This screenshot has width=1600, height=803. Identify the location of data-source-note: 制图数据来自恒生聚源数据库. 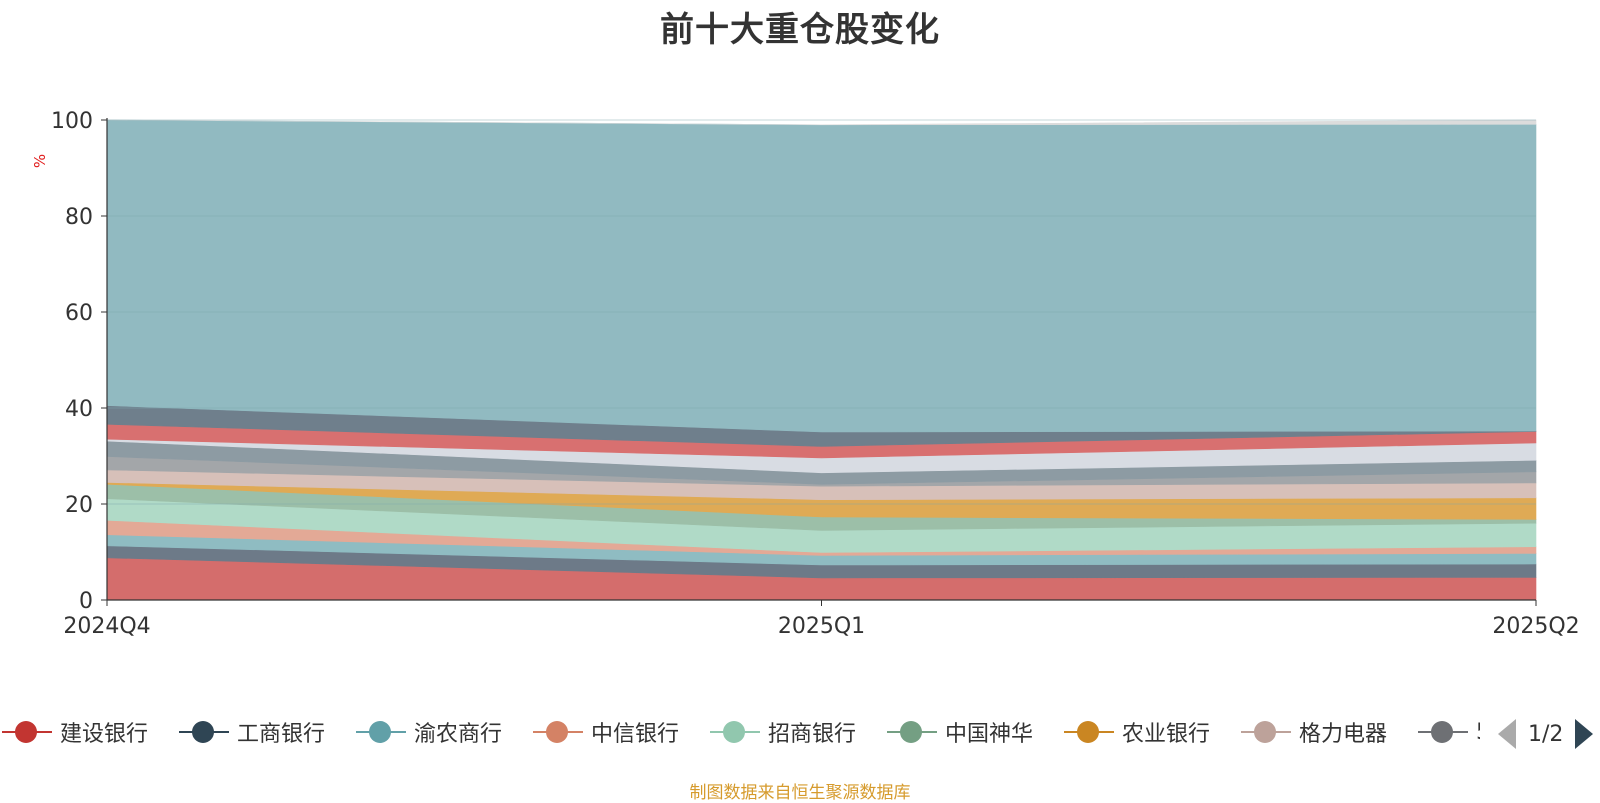
(800, 790).